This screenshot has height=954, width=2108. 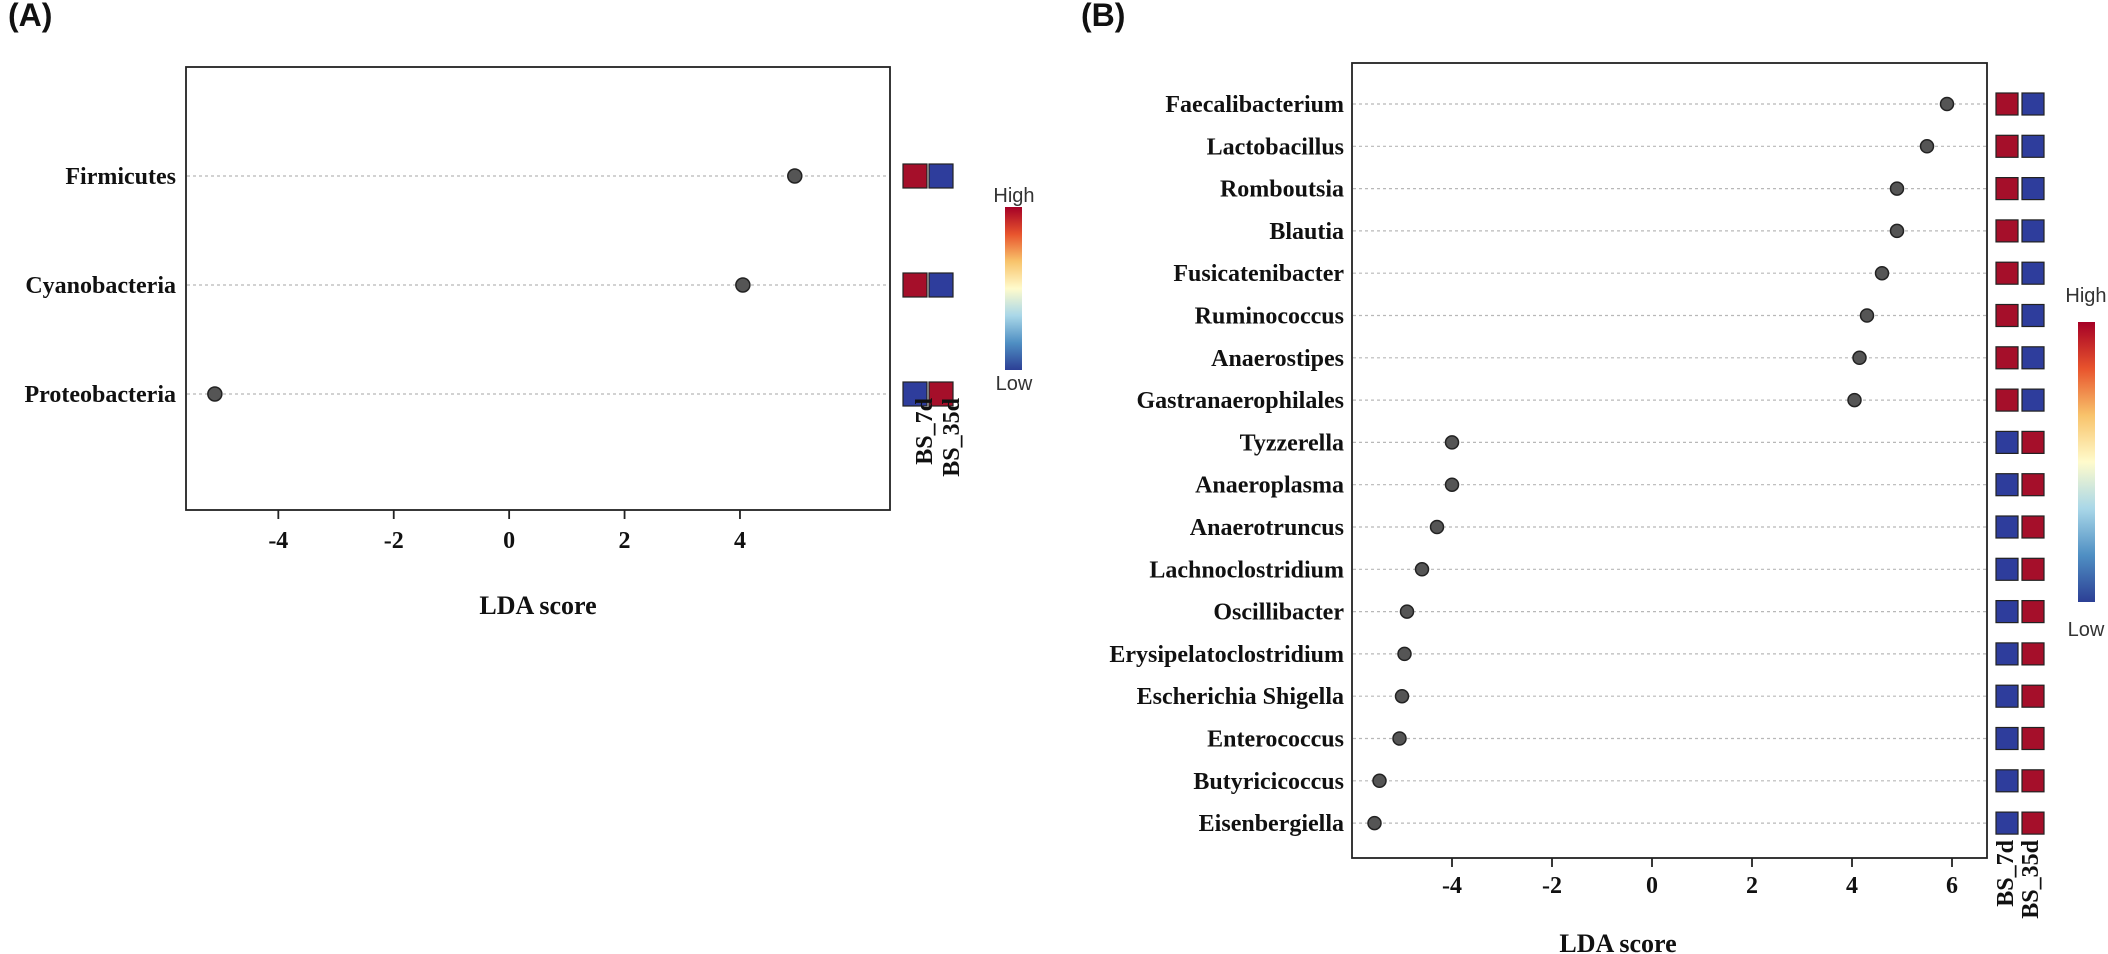 I want to click on taxon-label-butyricicoccus: Butyricicoccus, so click(x=1268, y=782).